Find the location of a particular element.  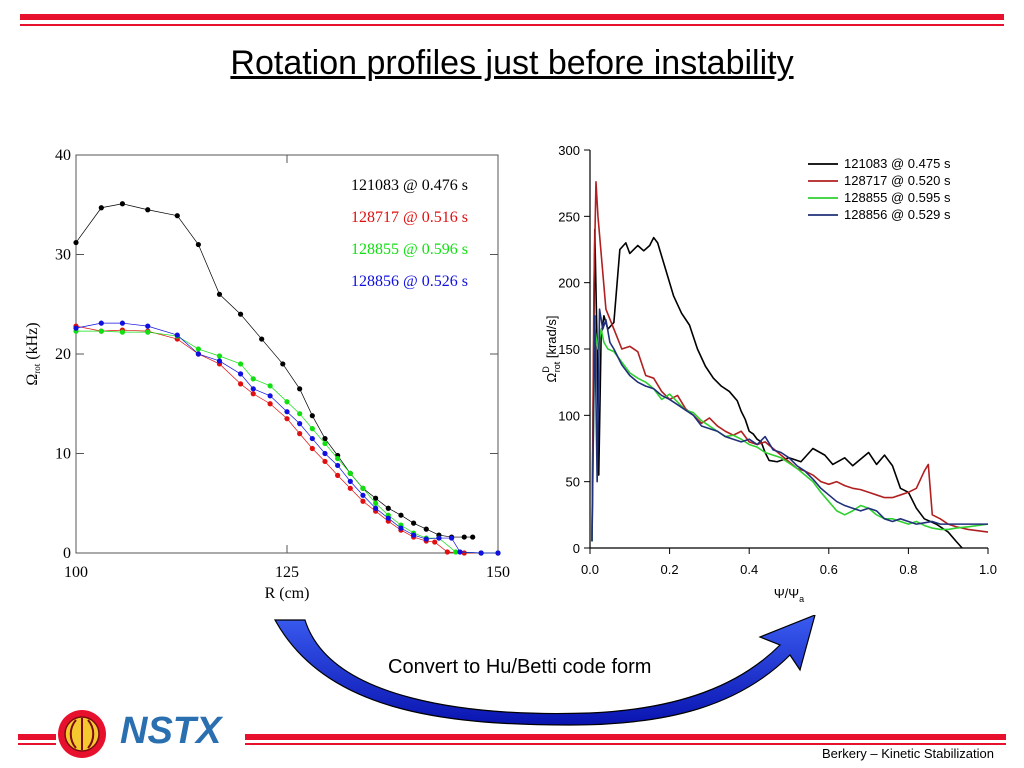

left-ylabel-main: Ω is located at coordinates (32, 380).